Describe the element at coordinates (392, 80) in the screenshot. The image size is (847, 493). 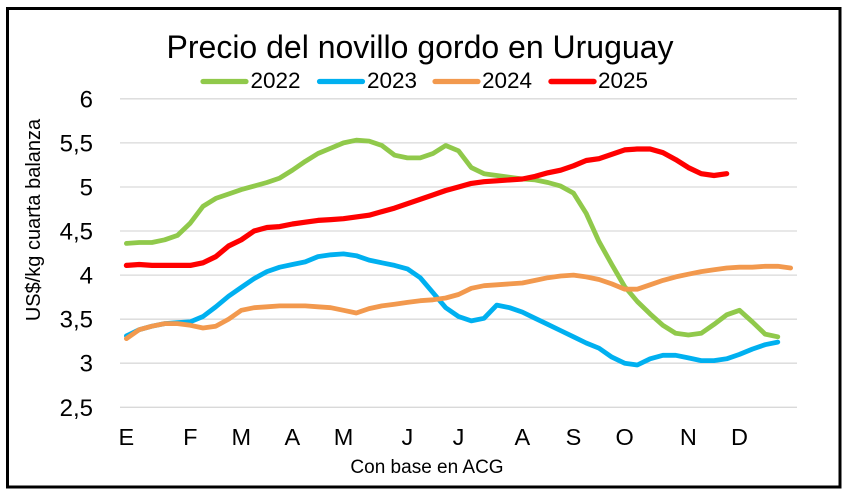
I see `svg-text: 2023` at that location.